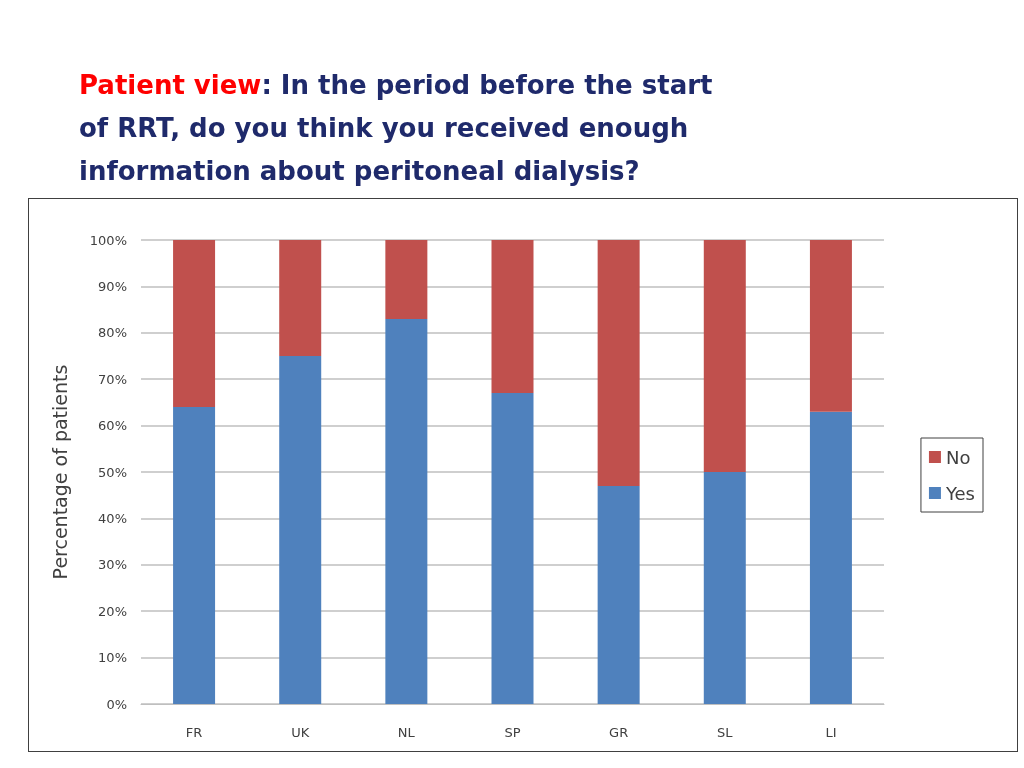 Image resolution: width=1024 pixels, height=768 pixels. Describe the element at coordinates (112, 565) in the screenshot. I see `y-tick-label: 30%` at that location.